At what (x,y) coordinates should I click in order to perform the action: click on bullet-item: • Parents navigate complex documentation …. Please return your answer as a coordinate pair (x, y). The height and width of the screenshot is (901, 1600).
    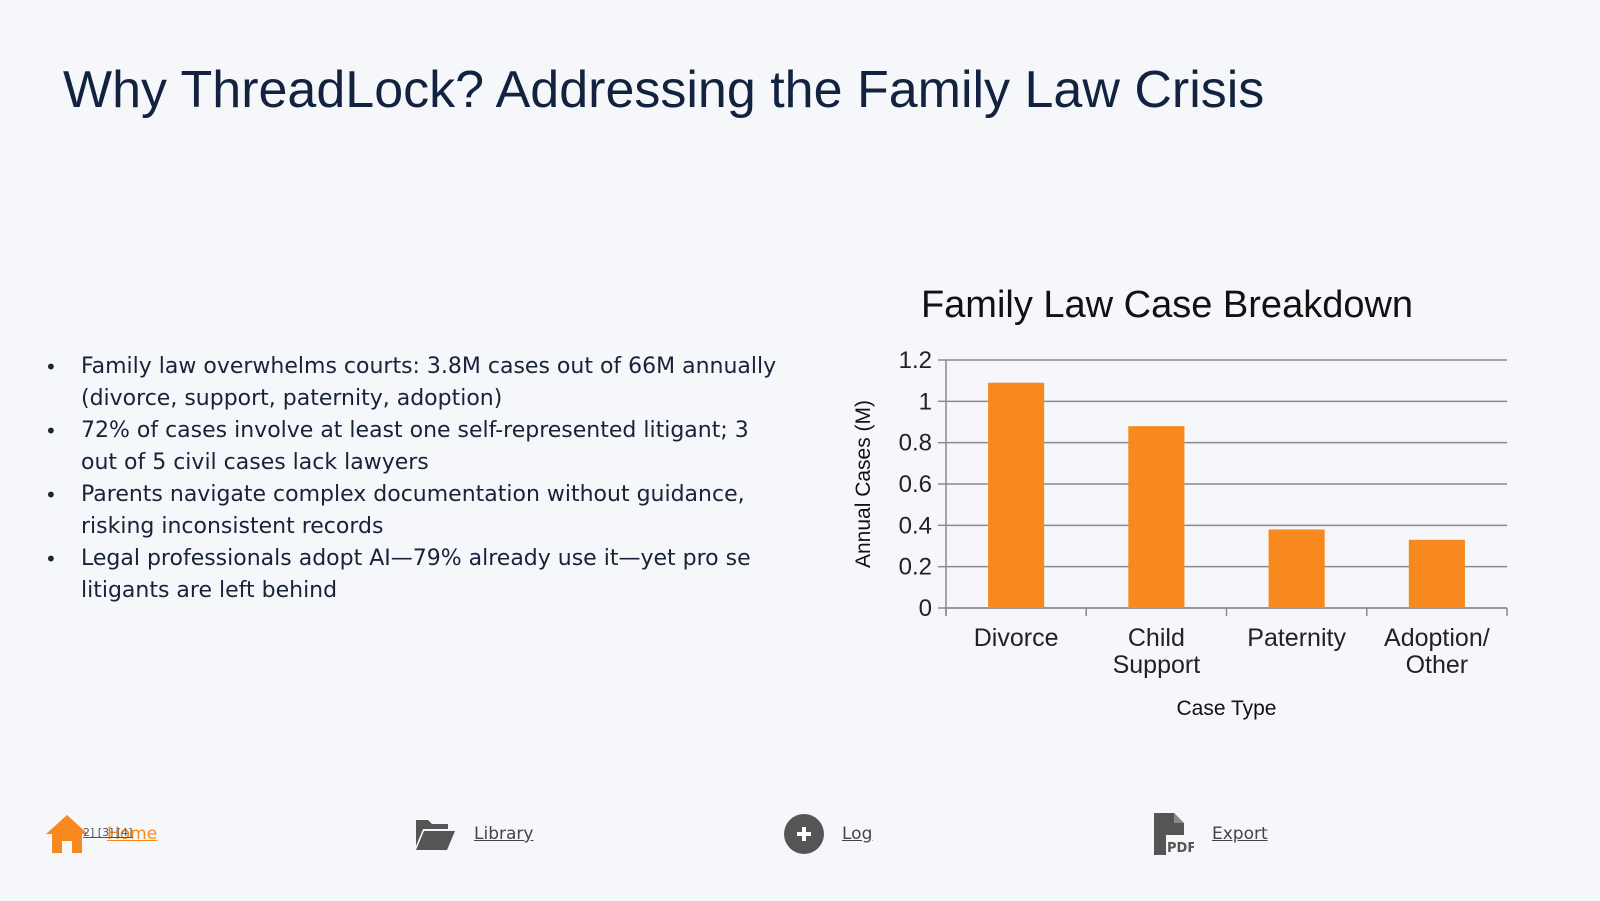
    Looking at the image, I should click on (415, 511).